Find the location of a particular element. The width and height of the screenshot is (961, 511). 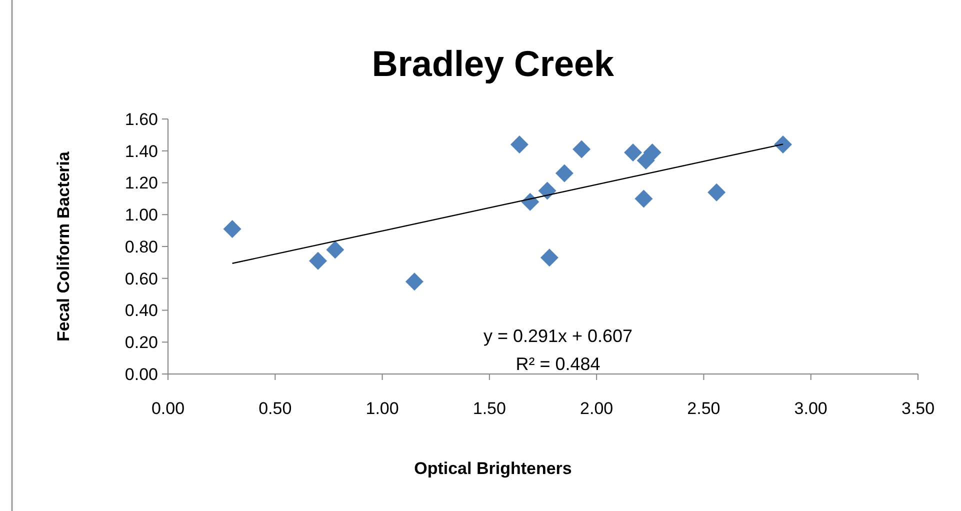

x-tick-label: 2.00 is located at coordinates (597, 408).